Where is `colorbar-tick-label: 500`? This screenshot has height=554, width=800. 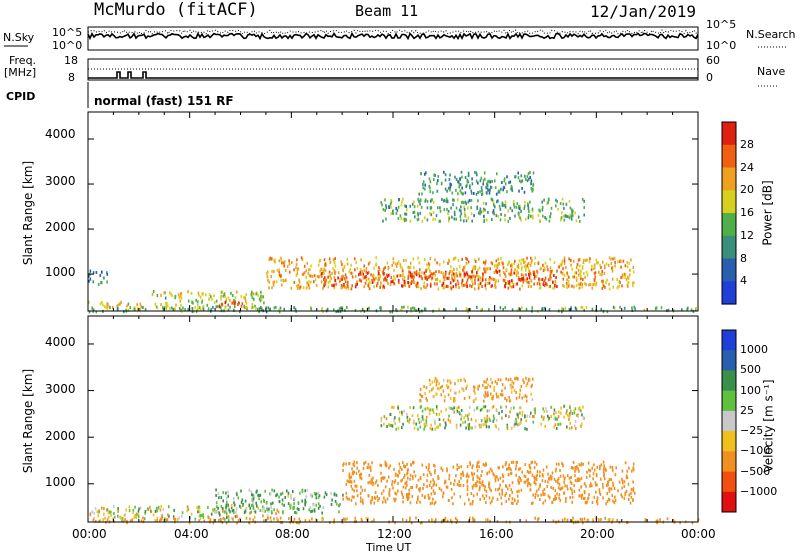
colorbar-tick-label: 500 is located at coordinates (750, 369).